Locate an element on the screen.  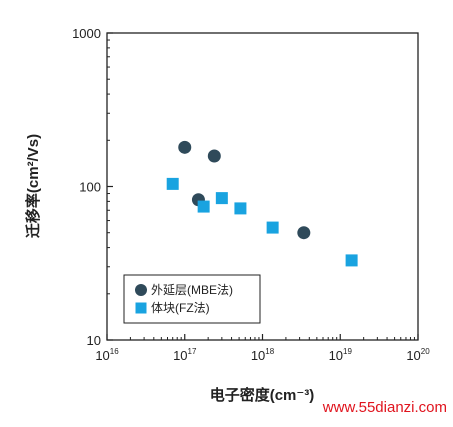
x-axis-title: 电子密度(cm⁻³) is located at coordinates (262, 395).